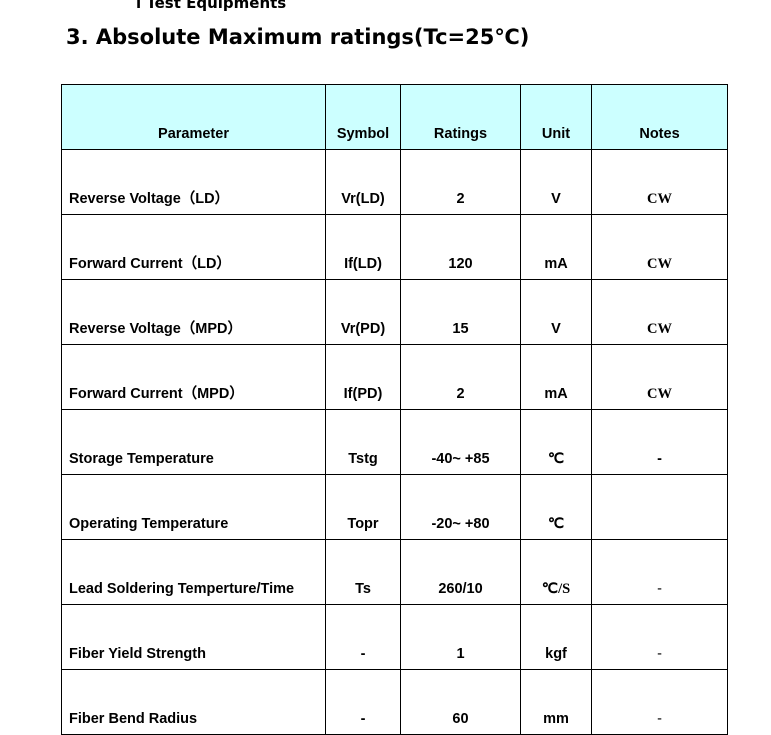 This screenshot has width=771, height=735. I want to click on table-row: Forward Current（MPD） If(PD) 2 mA CW, so click(394, 377).